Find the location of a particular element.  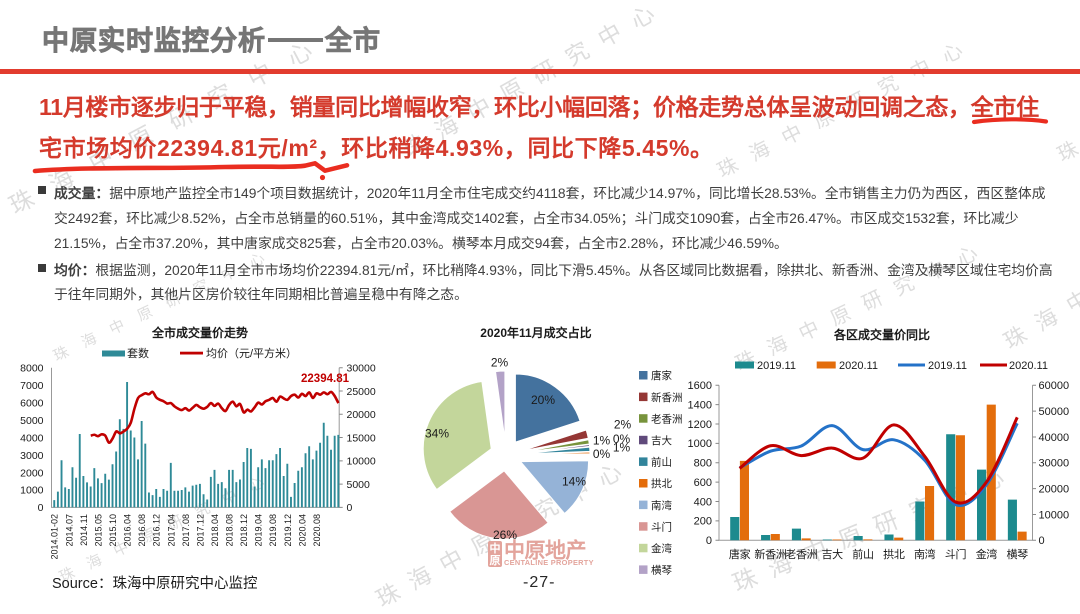

svg-text: 6000 is located at coordinates (32, 403).